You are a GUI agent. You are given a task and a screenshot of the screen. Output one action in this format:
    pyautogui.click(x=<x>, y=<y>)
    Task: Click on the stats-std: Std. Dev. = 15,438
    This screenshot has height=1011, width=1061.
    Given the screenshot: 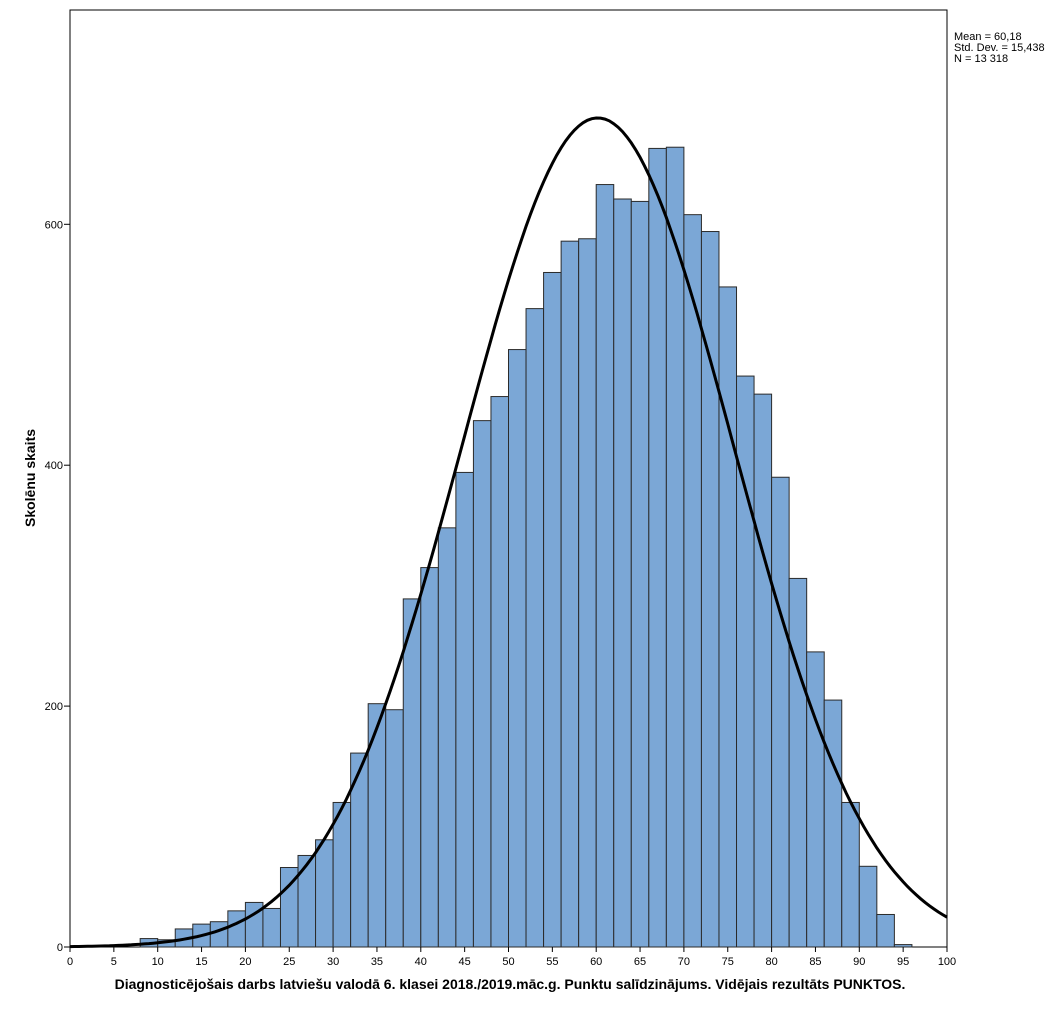 What is the action you would take?
    pyautogui.click(x=999, y=48)
    